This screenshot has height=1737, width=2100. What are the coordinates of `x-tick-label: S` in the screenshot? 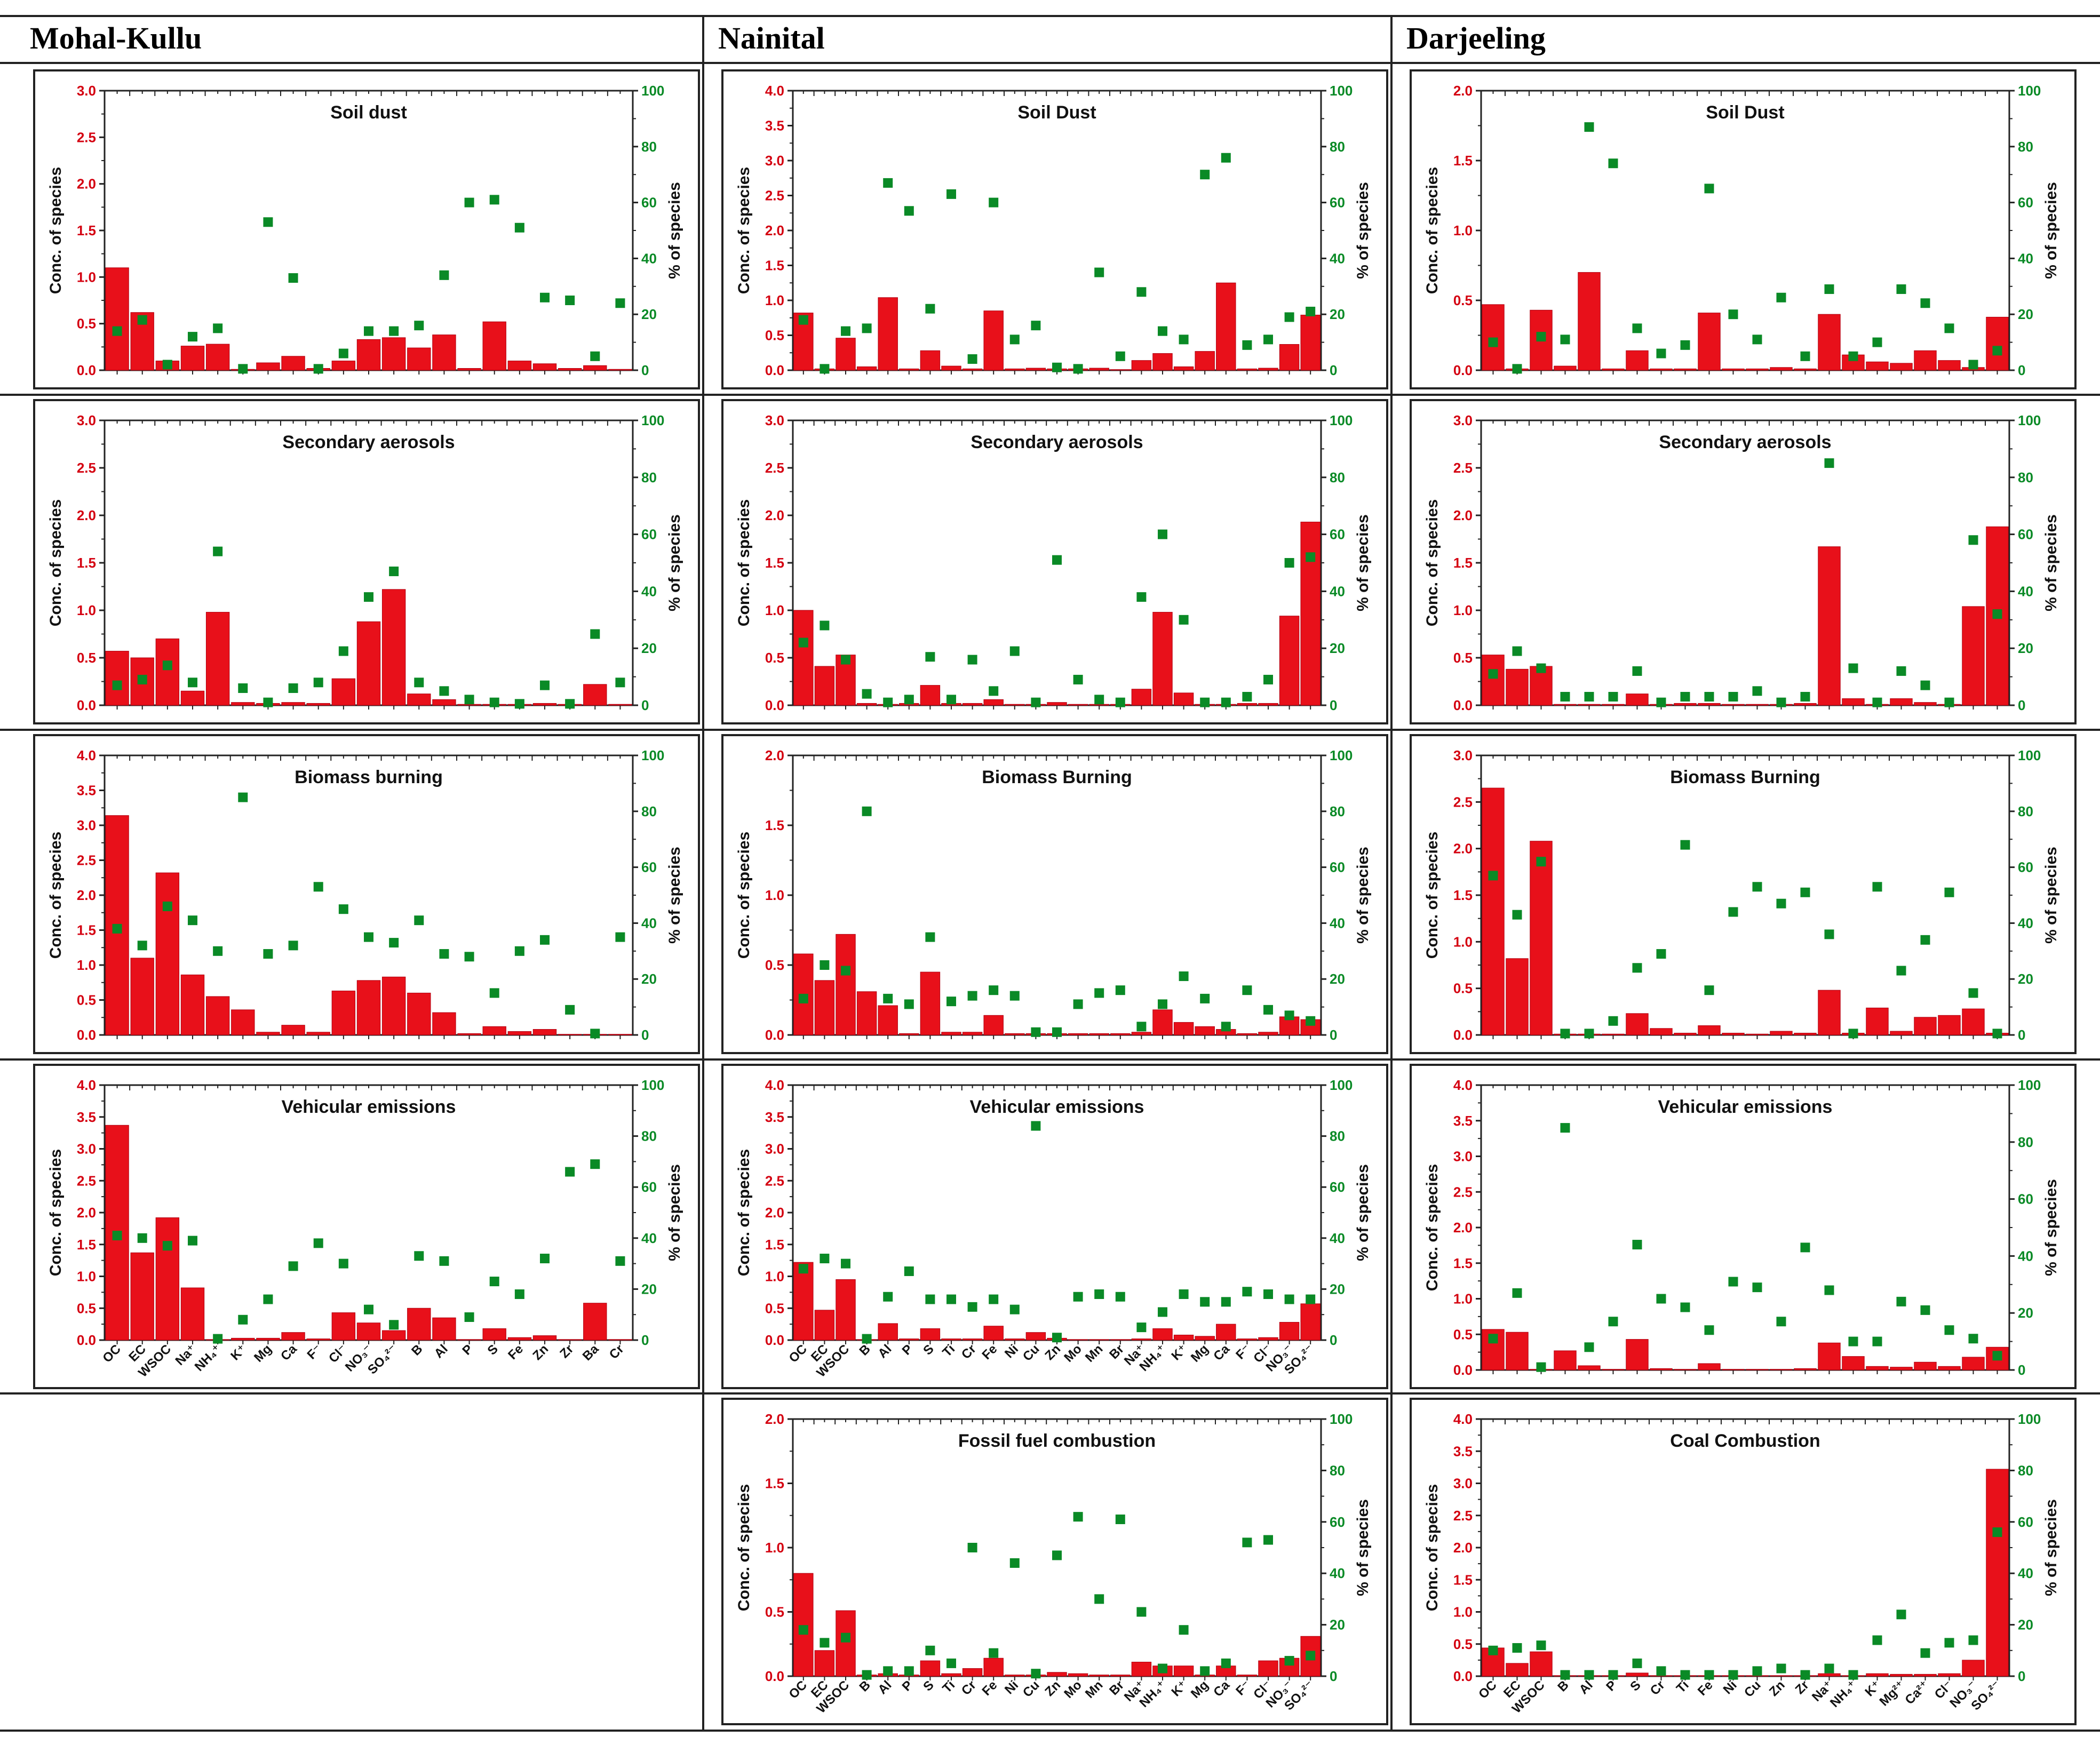 It's located at (928, 1350).